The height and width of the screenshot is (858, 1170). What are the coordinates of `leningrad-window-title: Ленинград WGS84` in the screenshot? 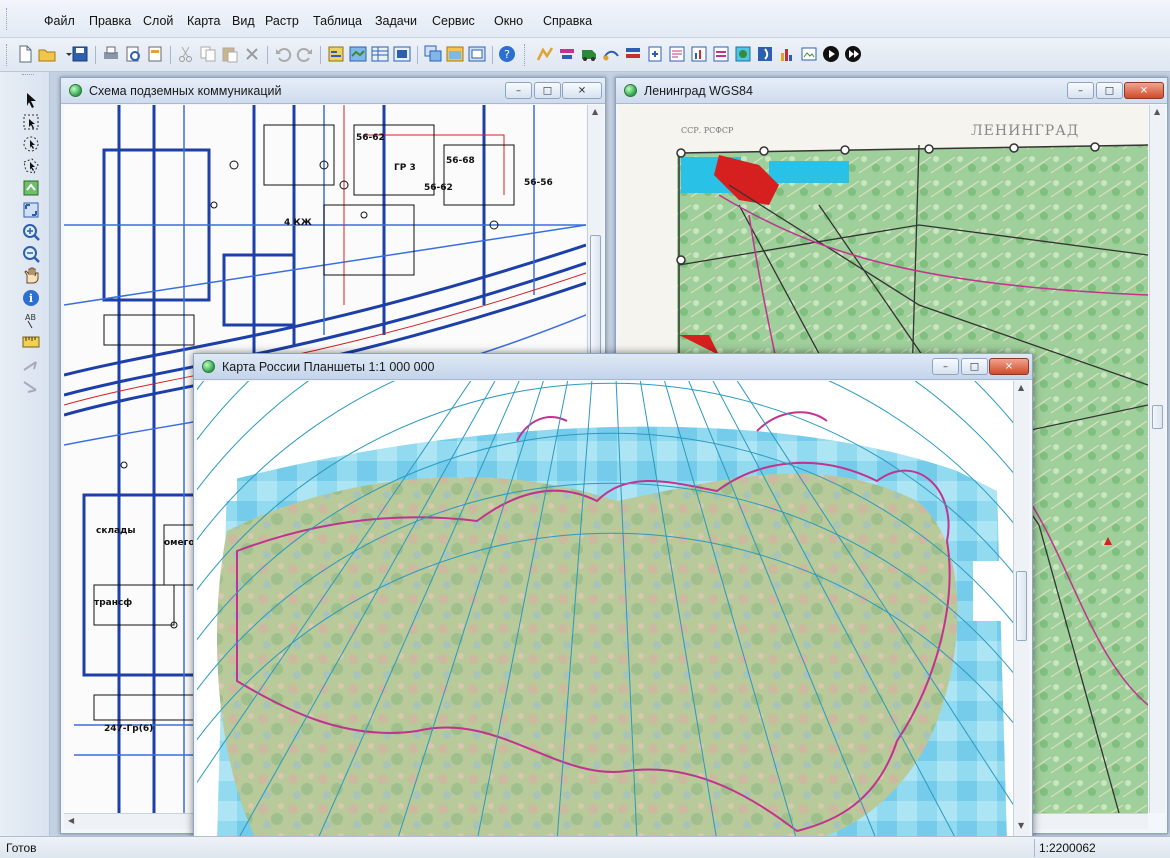 It's located at (698, 91).